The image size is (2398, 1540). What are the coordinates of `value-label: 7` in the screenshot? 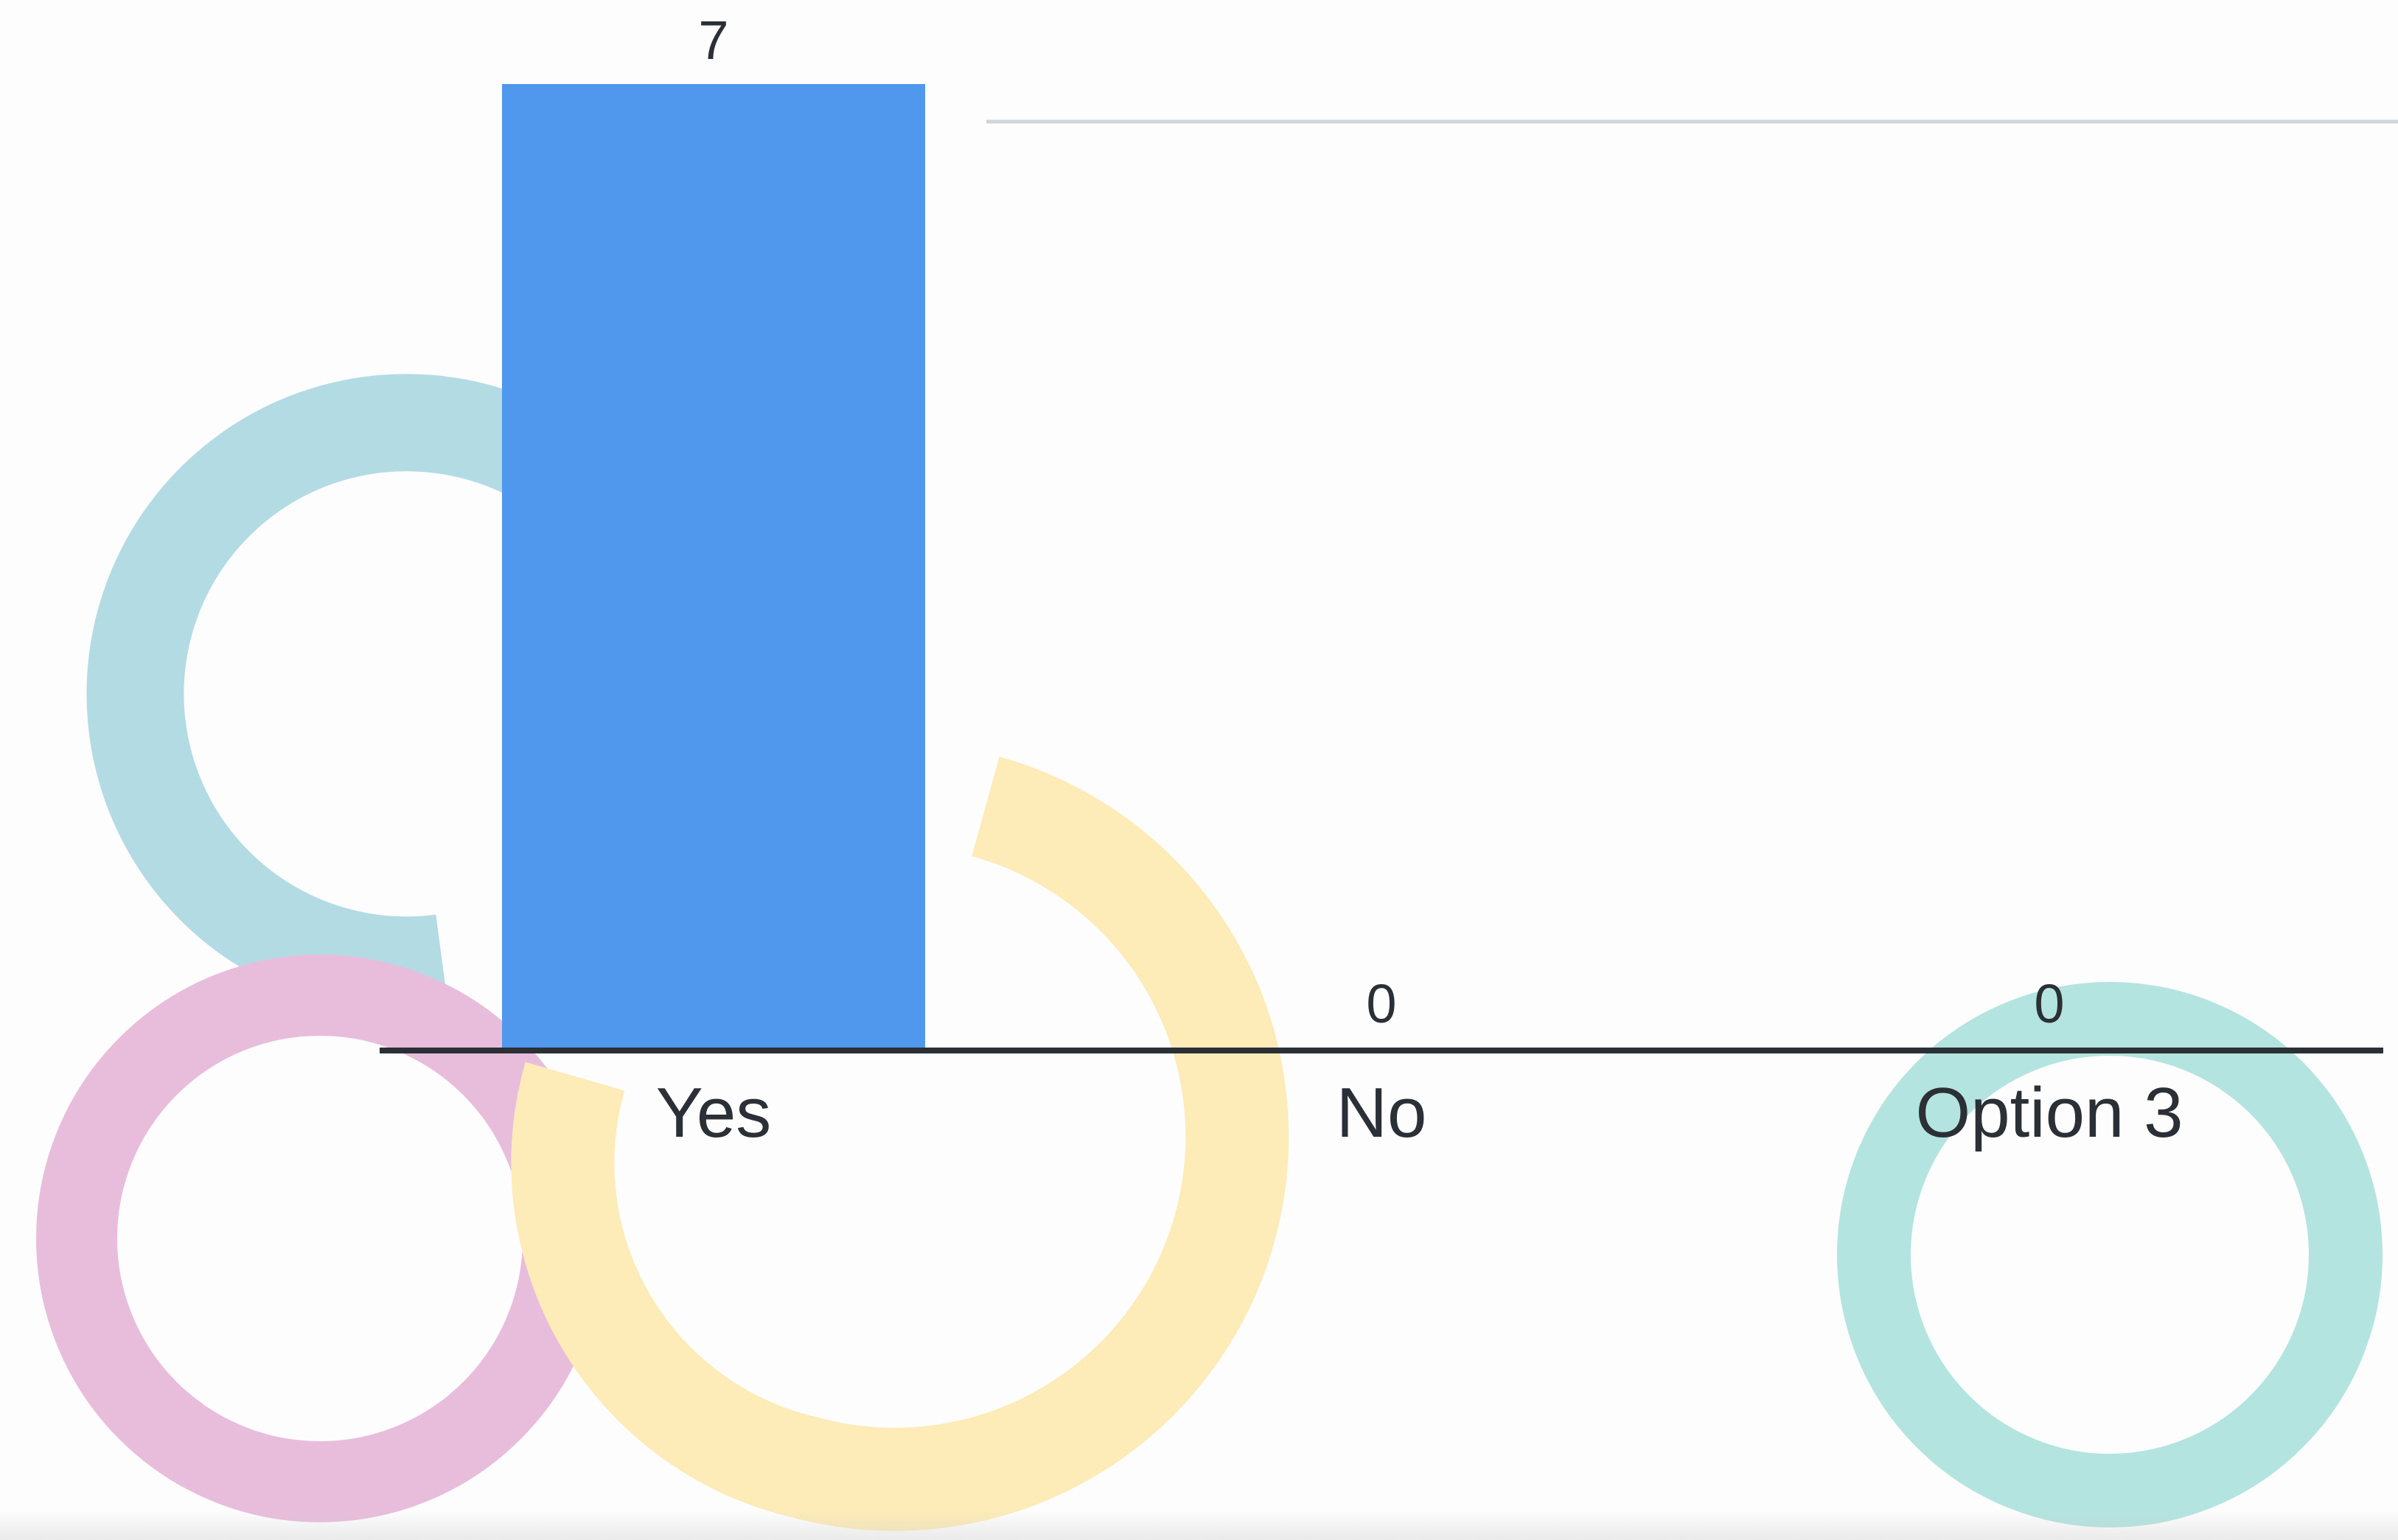 It's located at (713, 40).